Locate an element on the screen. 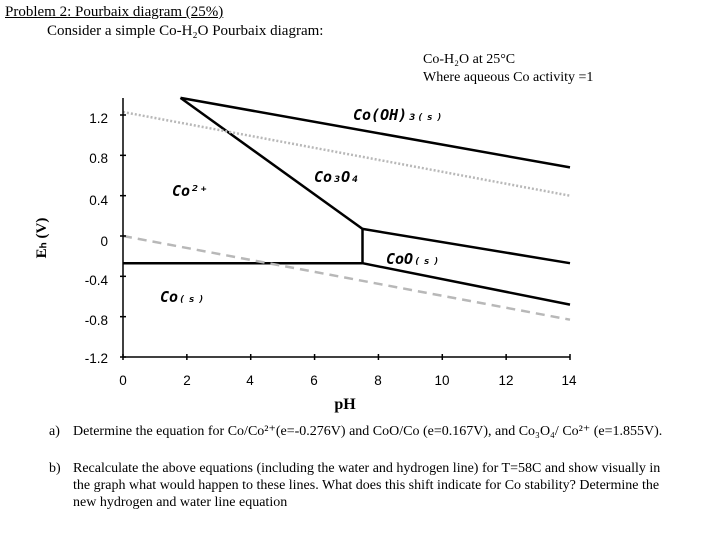 The image size is (712, 534). problem-title: Problem 2: Pourbaix diagram (25%) is located at coordinates (114, 12).